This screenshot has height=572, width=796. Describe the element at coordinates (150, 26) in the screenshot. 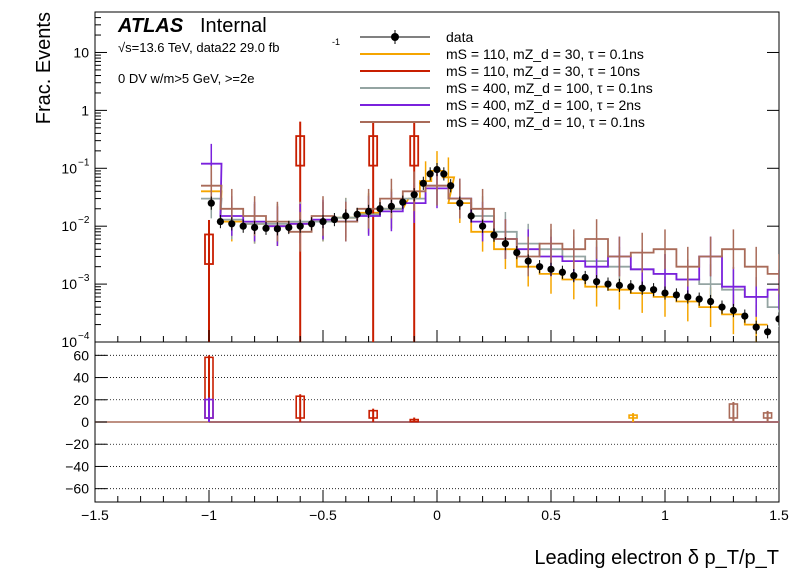

I see `atlas-label: ATLAS` at that location.